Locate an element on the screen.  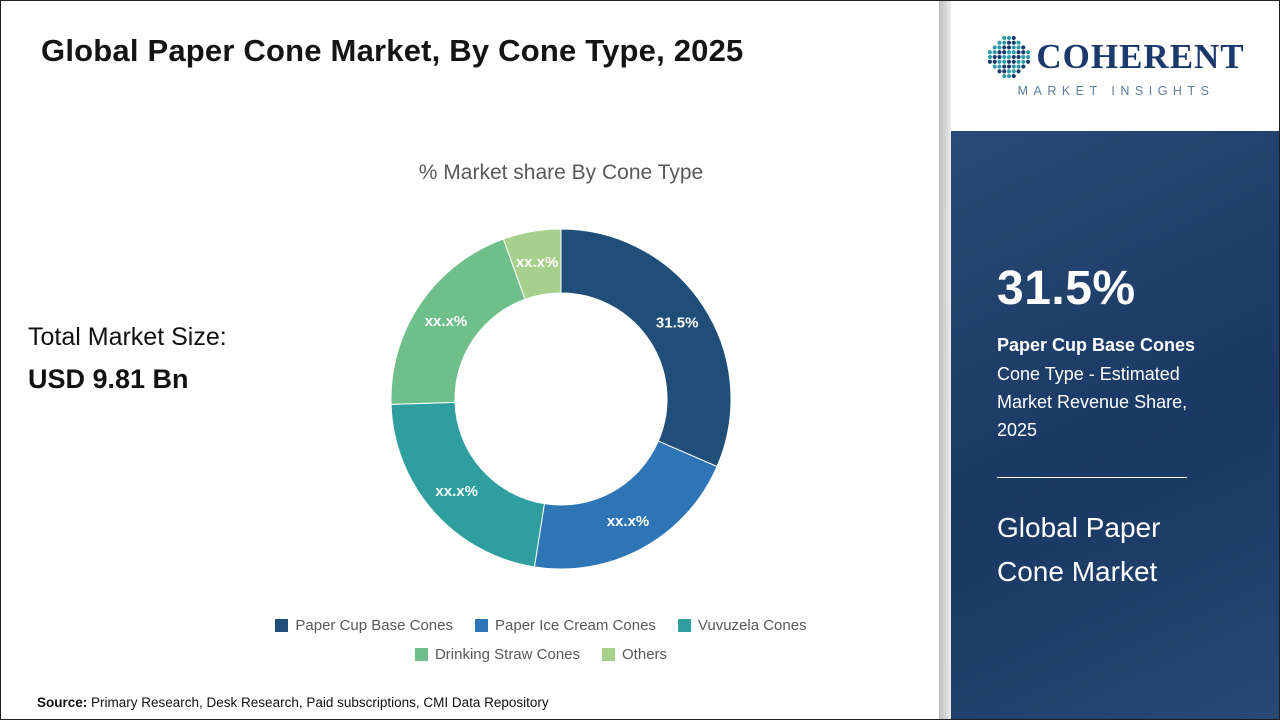
slice-label: 31.5% is located at coordinates (677, 323).